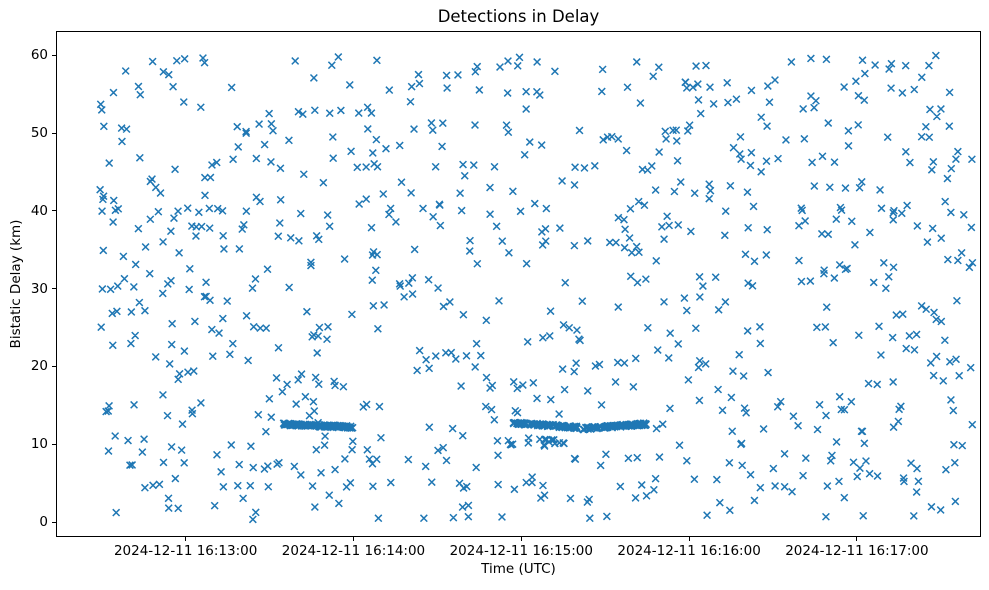 This screenshot has width=989, height=590. I want to click on y-tick-label: 0, so click(43, 522).